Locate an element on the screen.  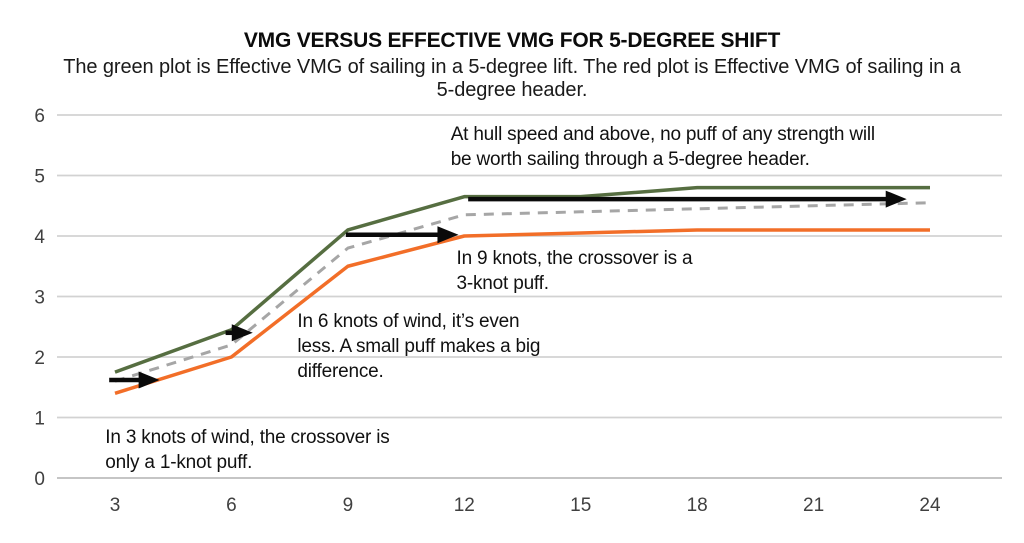
x-tick-label: 12 is located at coordinates (464, 505).